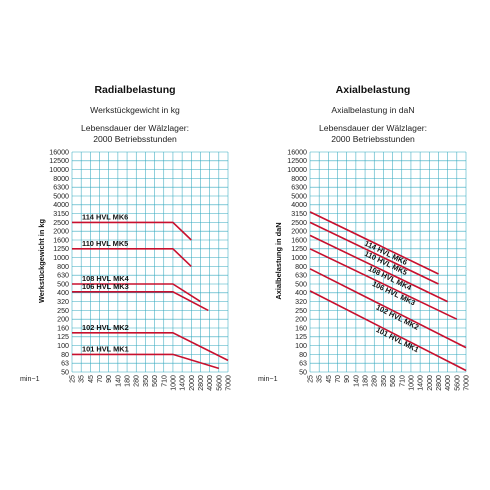  I want to click on radial-chart-subtitle: Werkstückgewicht in kg, so click(135, 110).